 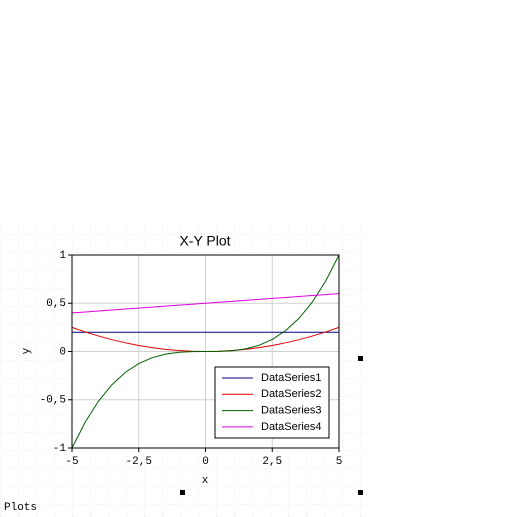 I want to click on legend-box, so click(x=272, y=402).